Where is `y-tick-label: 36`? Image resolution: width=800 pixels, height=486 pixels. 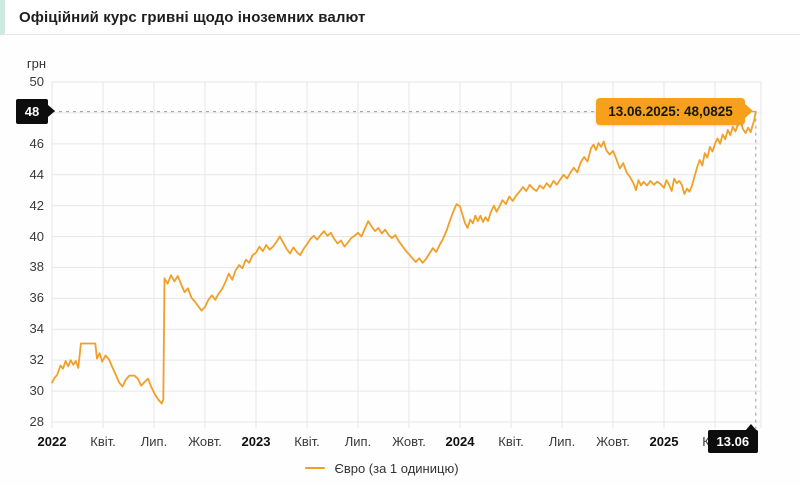 y-tick-label: 36 is located at coordinates (36, 298).